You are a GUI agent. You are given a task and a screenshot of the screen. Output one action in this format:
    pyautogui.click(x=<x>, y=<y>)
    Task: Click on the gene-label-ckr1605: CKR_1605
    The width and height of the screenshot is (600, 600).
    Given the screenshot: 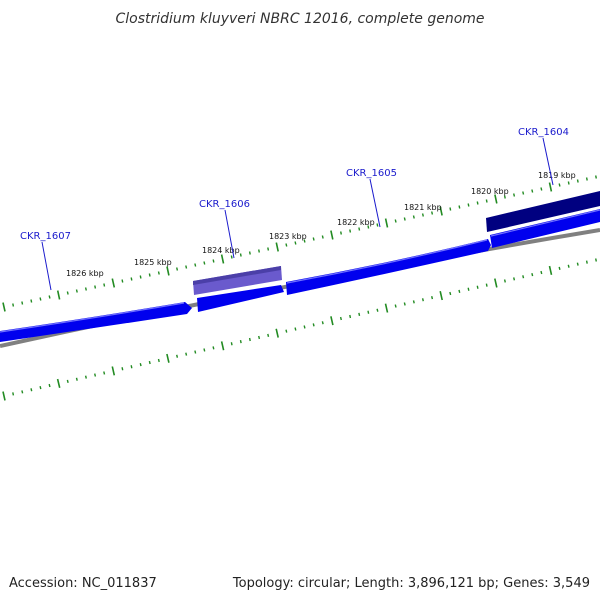 What is the action you would take?
    pyautogui.click(x=371, y=173)
    